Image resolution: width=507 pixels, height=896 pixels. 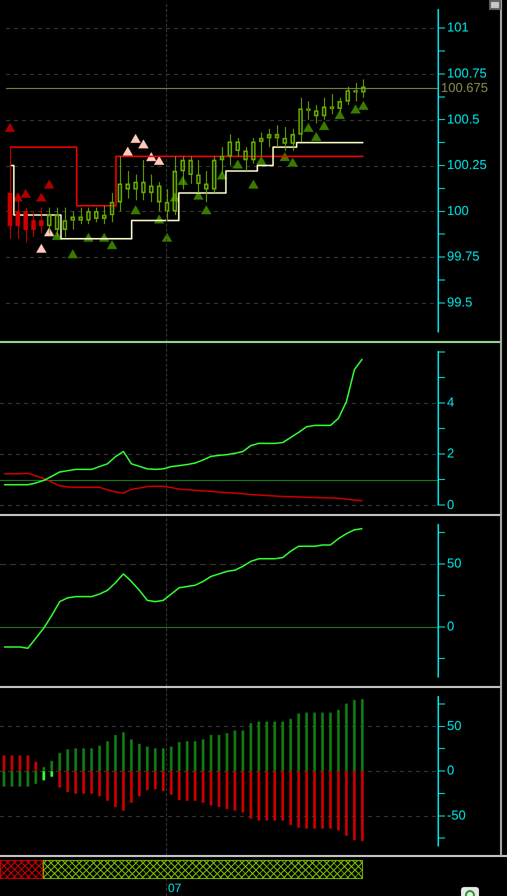 What do you see at coordinates (463, 118) in the screenshot?
I see `y-tick-label: 100.5` at bounding box center [463, 118].